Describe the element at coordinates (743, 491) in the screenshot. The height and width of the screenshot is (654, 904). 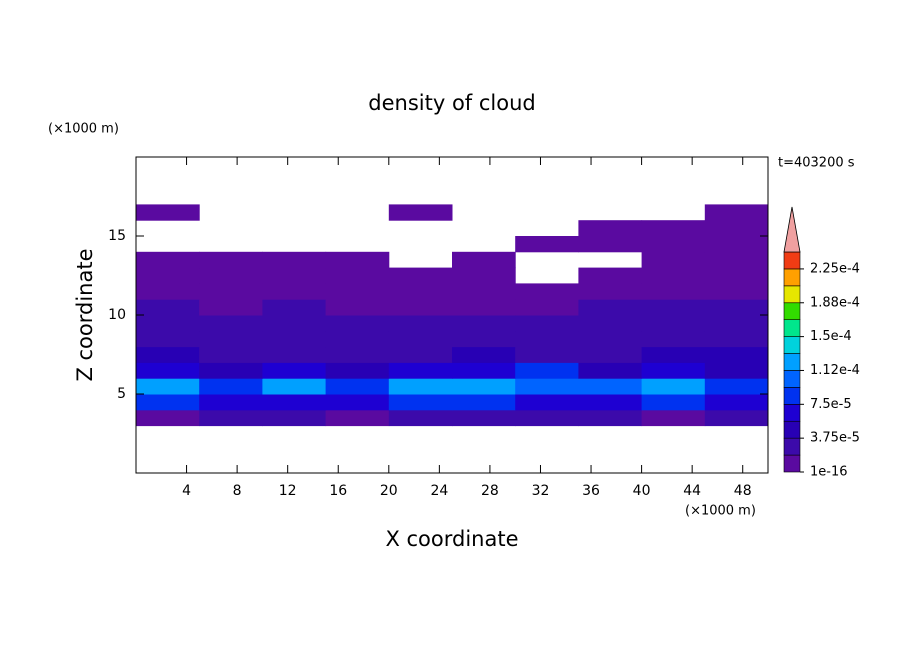
I see `x-tick-label: 48` at that location.